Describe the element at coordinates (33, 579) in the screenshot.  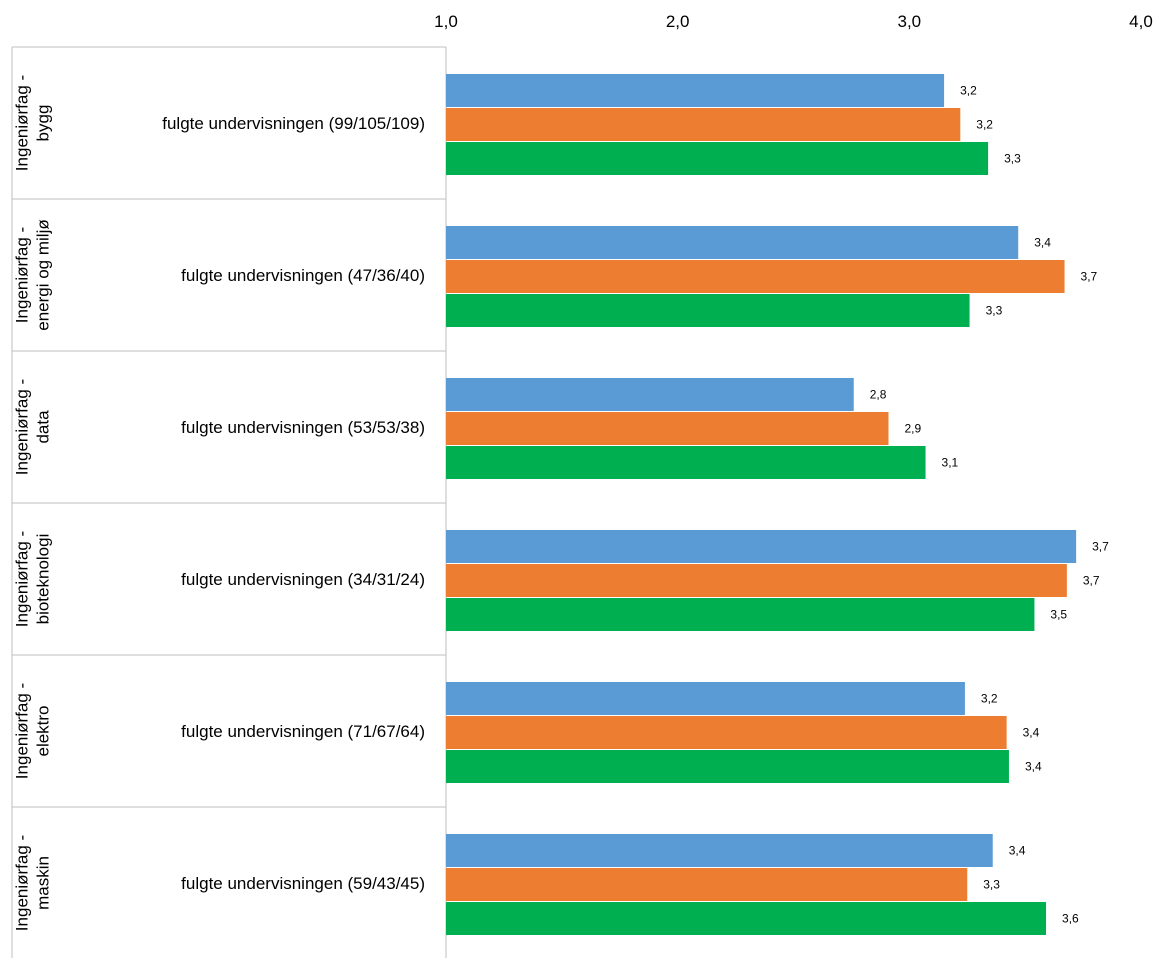
I see `group-label: Ingeniørfag - bioteknologi` at that location.